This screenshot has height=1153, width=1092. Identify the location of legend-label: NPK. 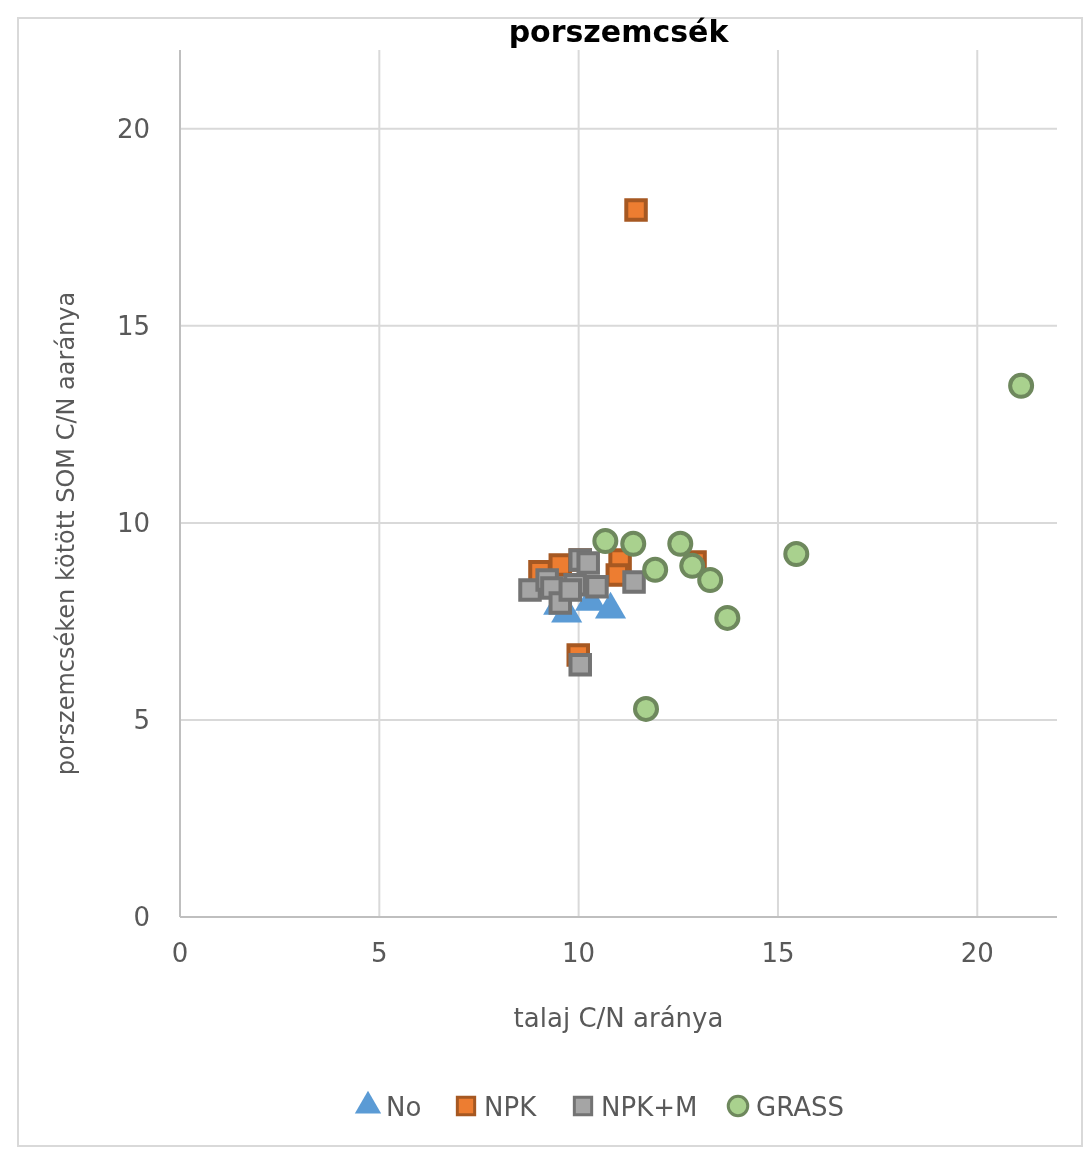
(511, 1107).